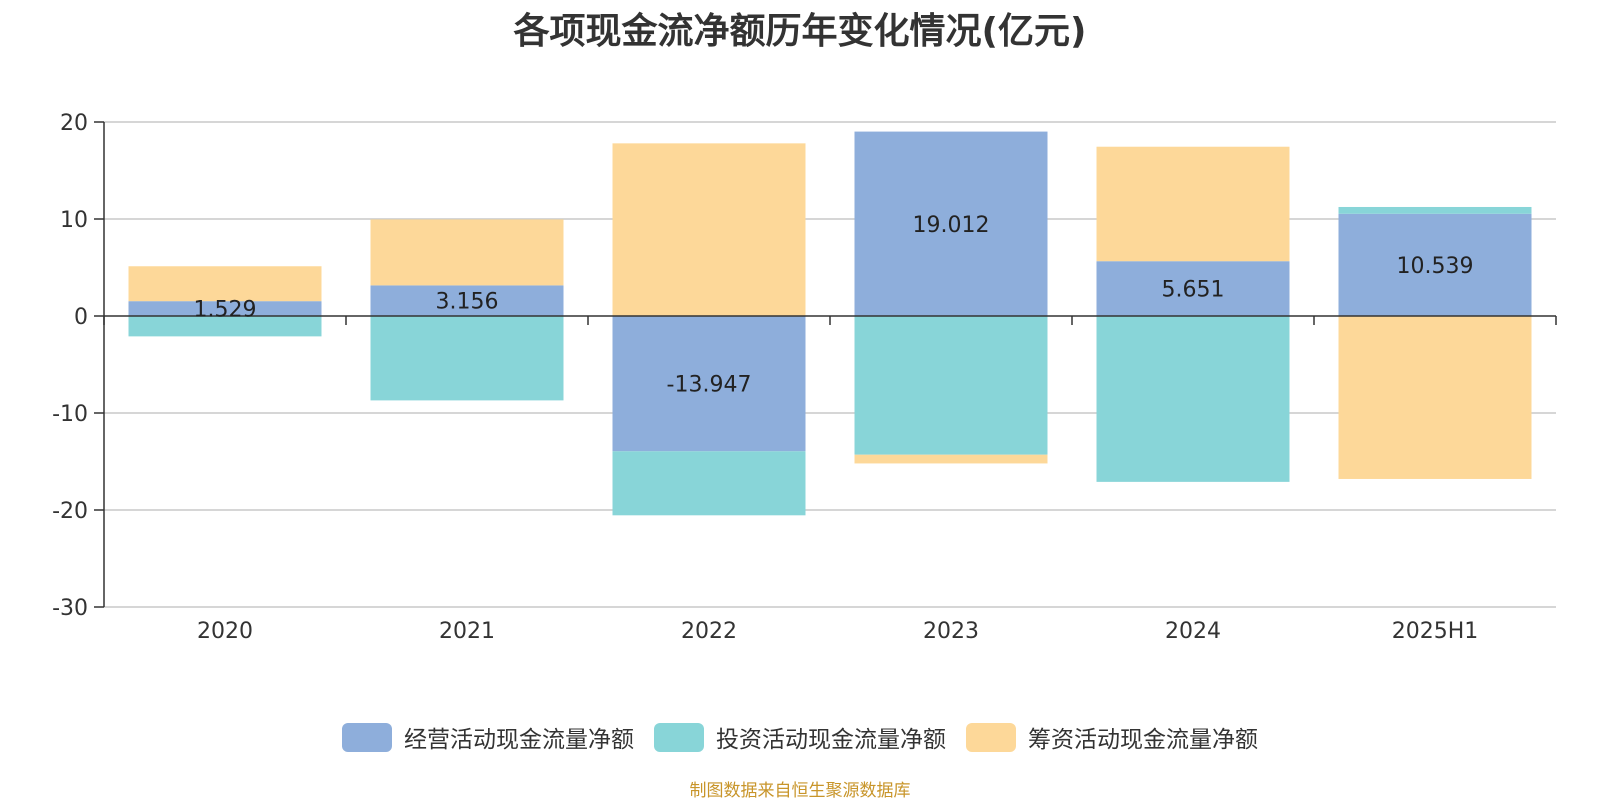  Describe the element at coordinates (800, 791) in the screenshot. I see `source-note: 制图数据来自恒生聚源数据库` at that location.